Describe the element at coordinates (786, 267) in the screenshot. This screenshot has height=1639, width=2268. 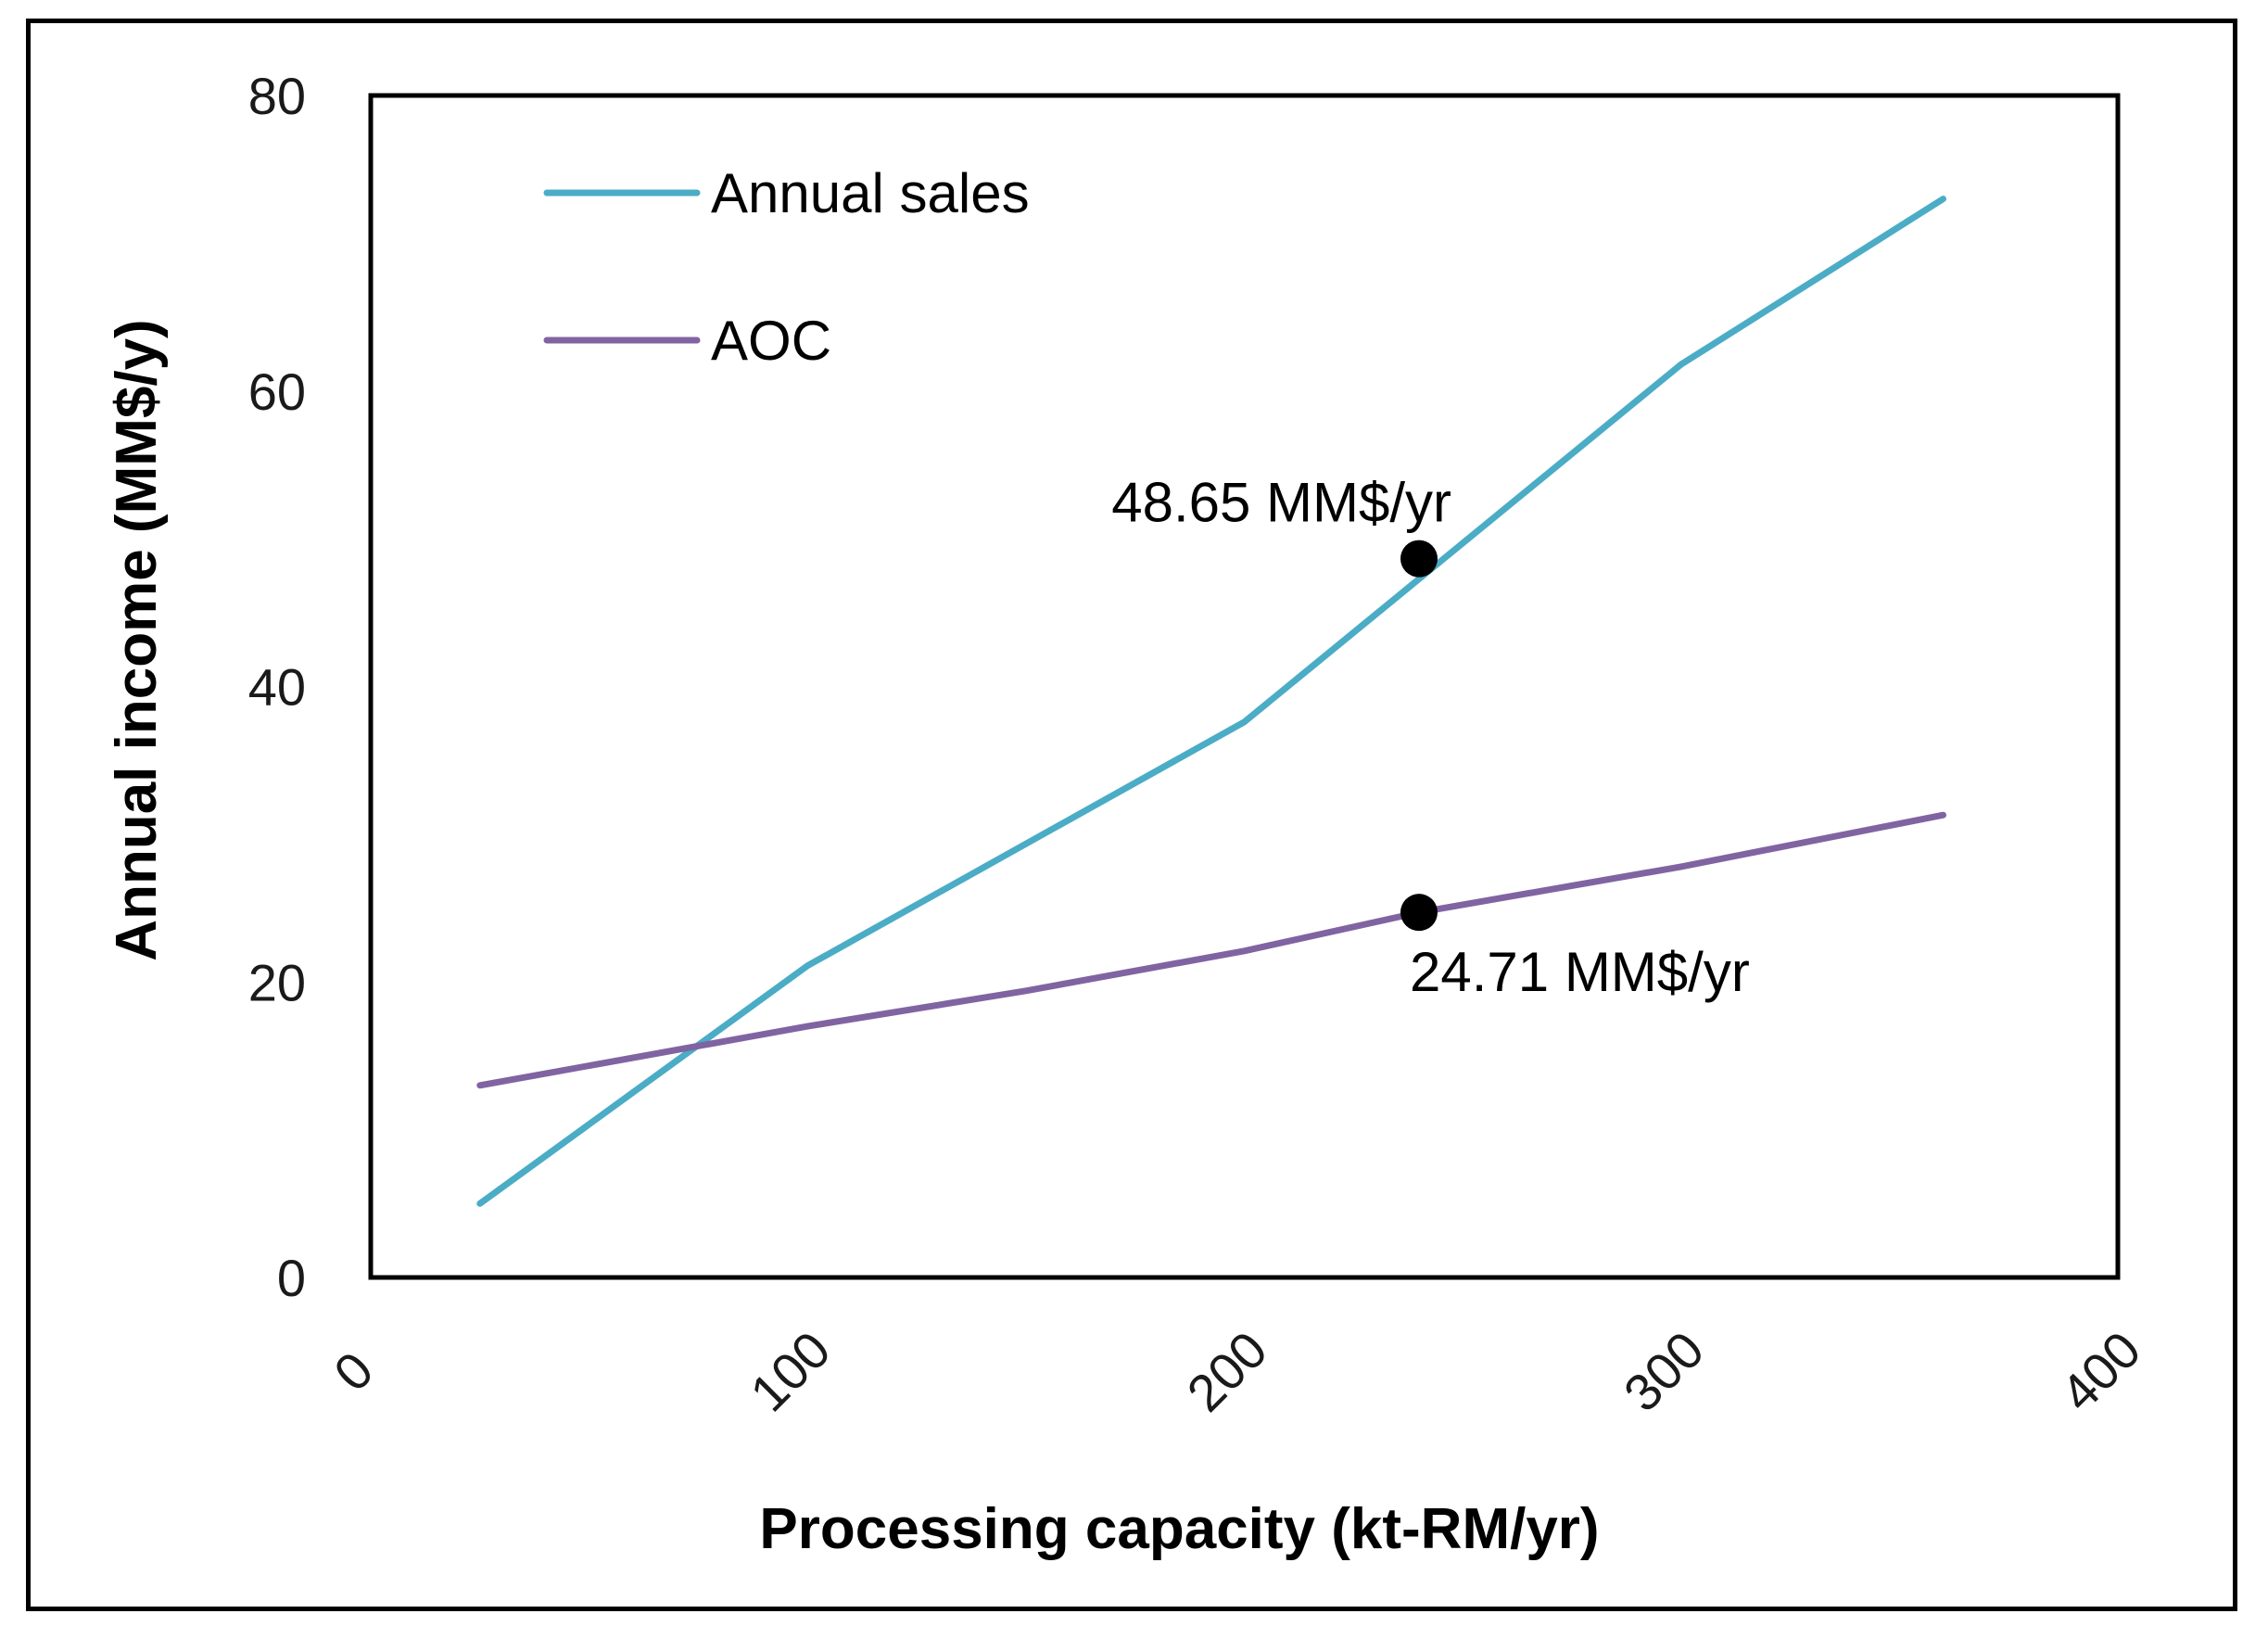
I see `legend: Annual sales AOC` at that location.